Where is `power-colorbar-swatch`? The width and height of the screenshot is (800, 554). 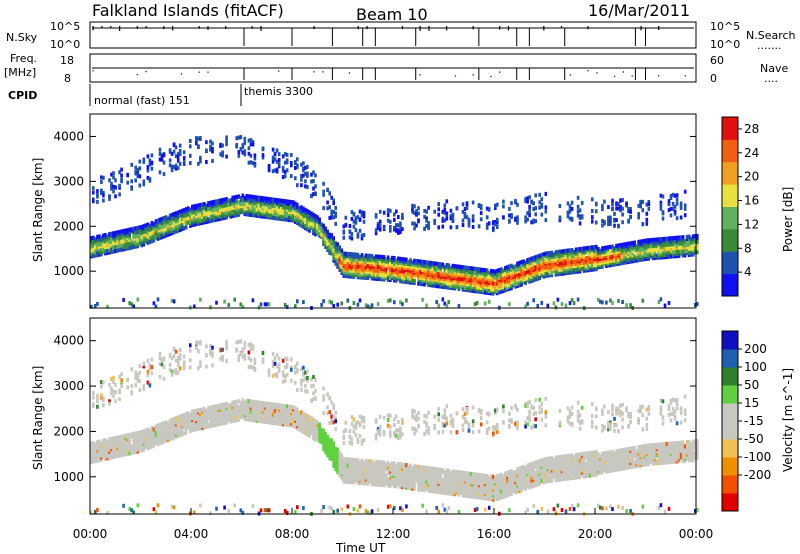
power-colorbar-swatch is located at coordinates (730, 218).